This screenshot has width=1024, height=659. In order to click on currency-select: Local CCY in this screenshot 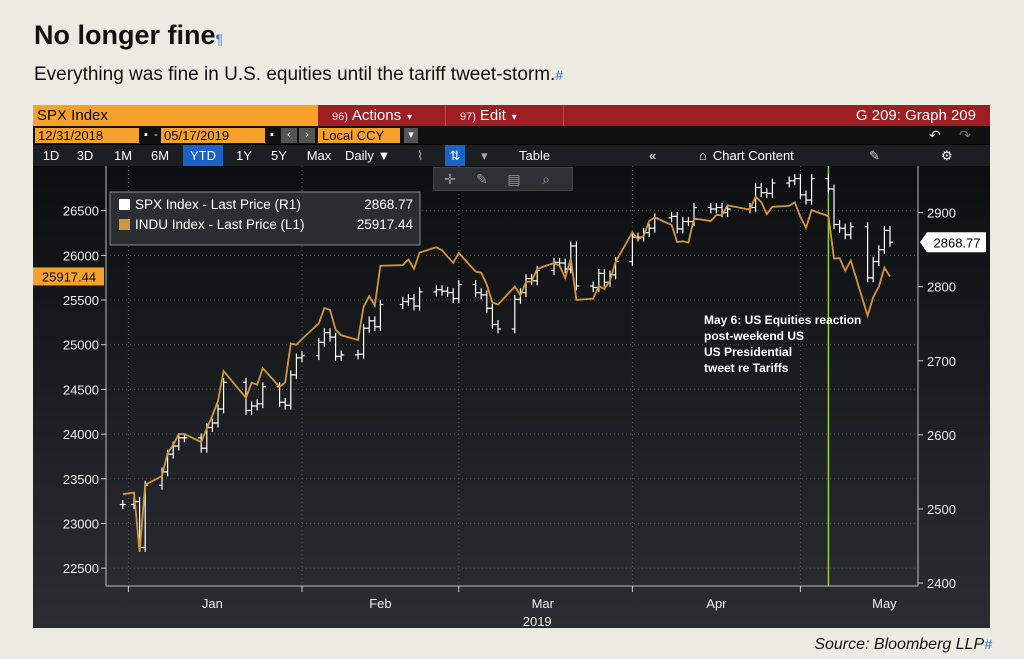, I will do `click(359, 135)`.